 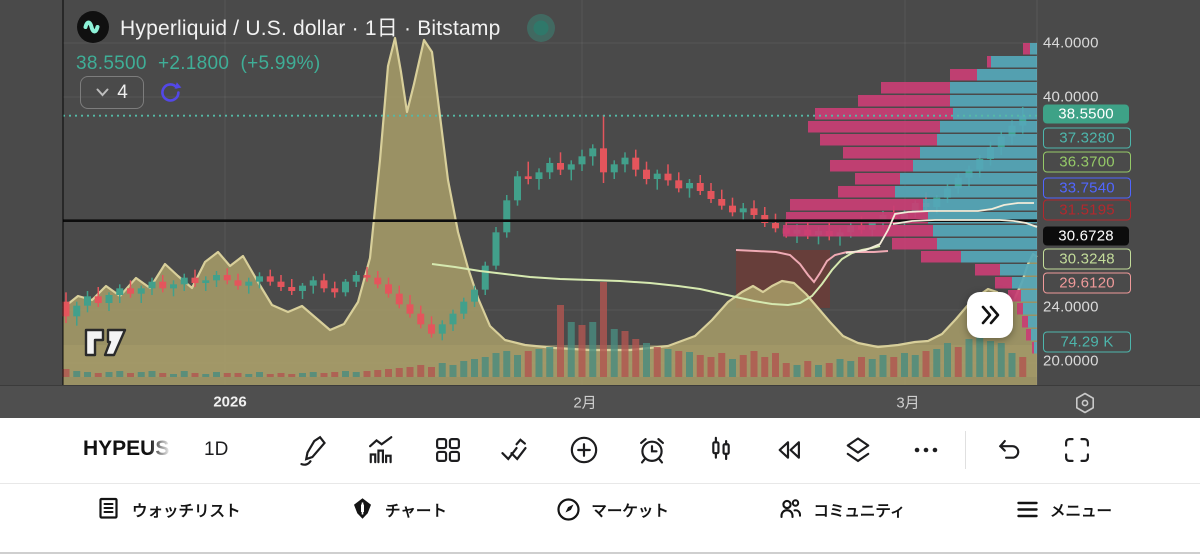 What do you see at coordinates (1087, 162) in the screenshot?
I see `price-alert-badge: 36.3700` at bounding box center [1087, 162].